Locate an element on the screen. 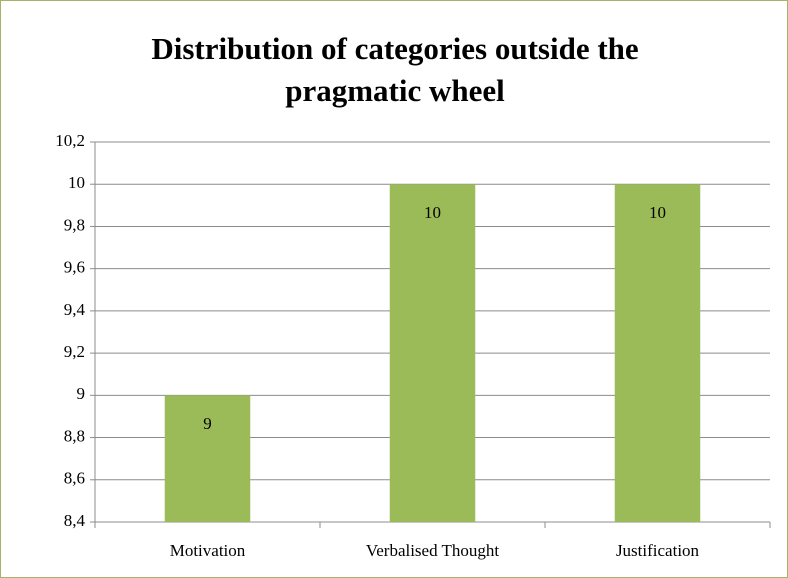 The height and width of the screenshot is (578, 788). y-tick-label: 8,6 is located at coordinates (74, 478).